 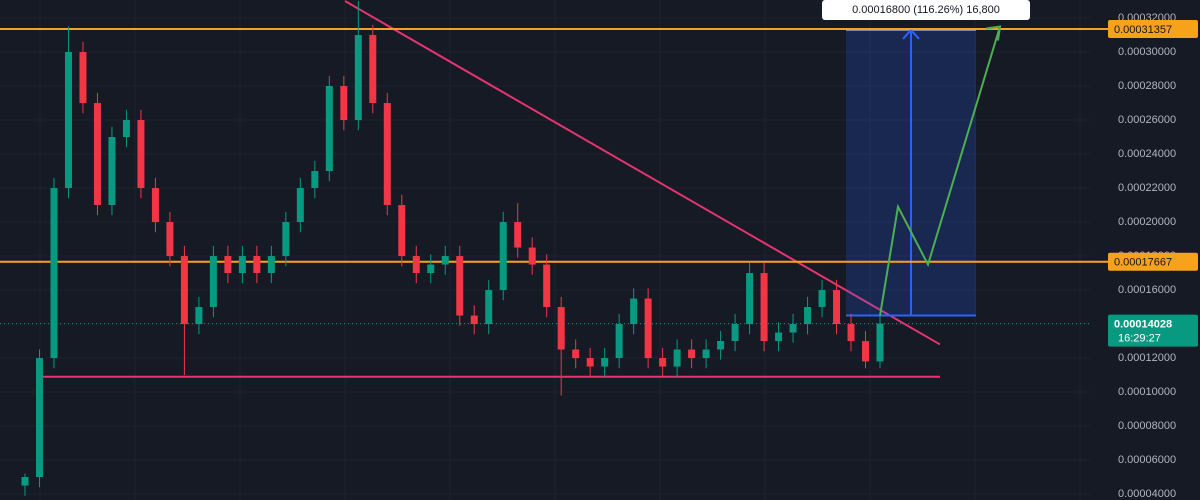 What do you see at coordinates (1147, 460) in the screenshot?
I see `y-tick-label: 0.00006000` at bounding box center [1147, 460].